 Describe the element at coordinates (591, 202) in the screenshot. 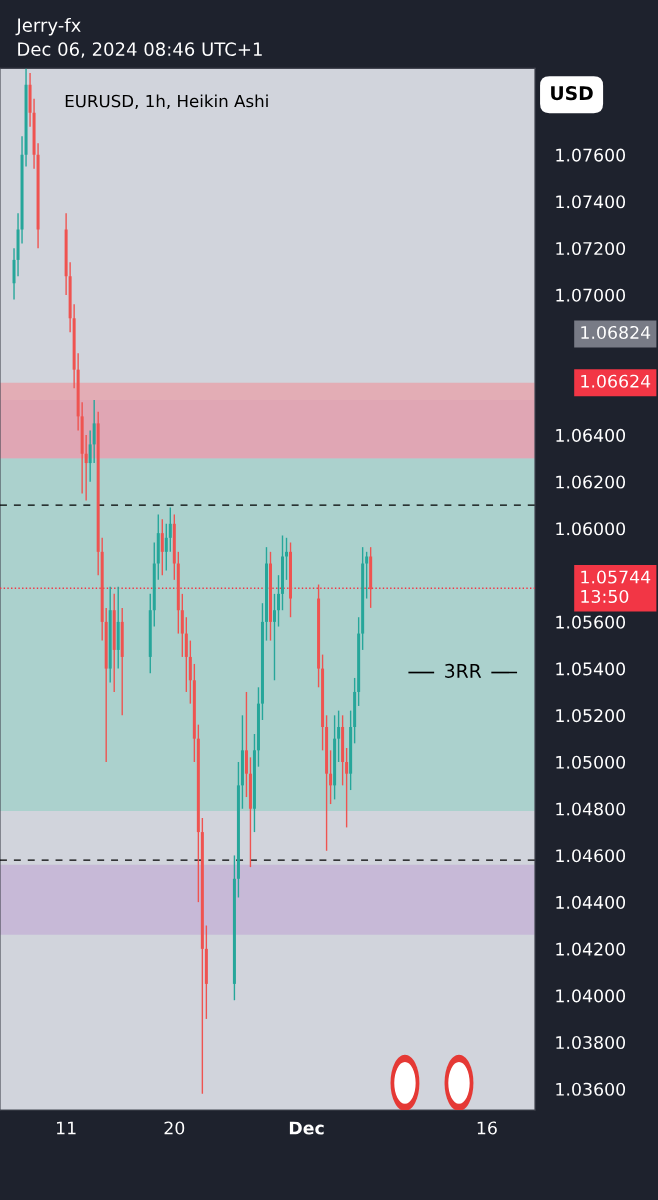

I see `y-tick-label: 1.07400` at that location.